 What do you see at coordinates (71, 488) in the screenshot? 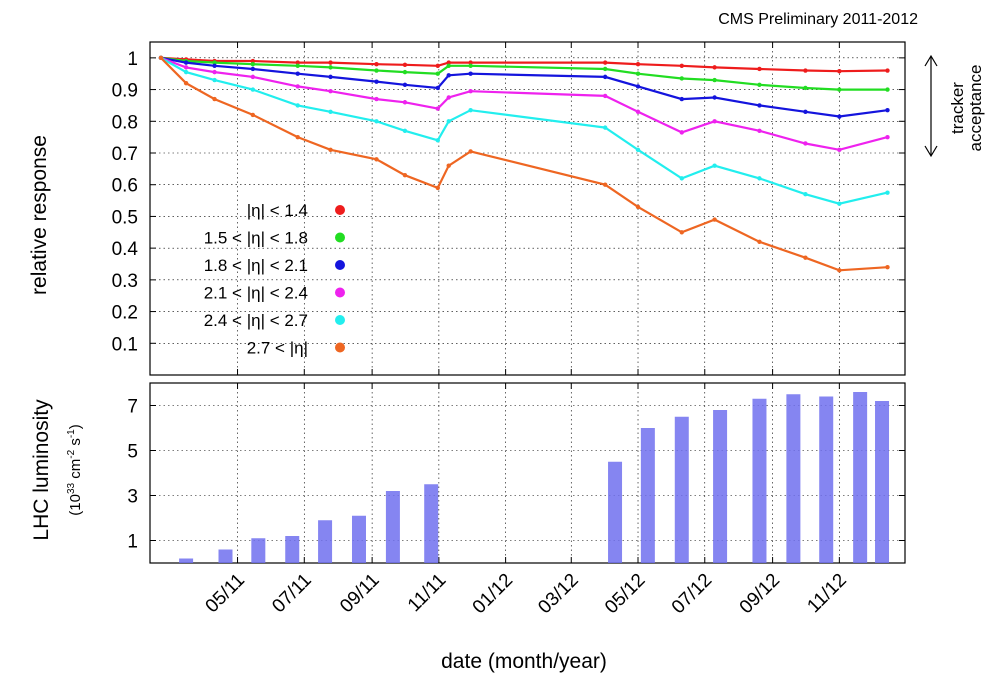
I see `unit-exp1: 33` at bounding box center [71, 488].